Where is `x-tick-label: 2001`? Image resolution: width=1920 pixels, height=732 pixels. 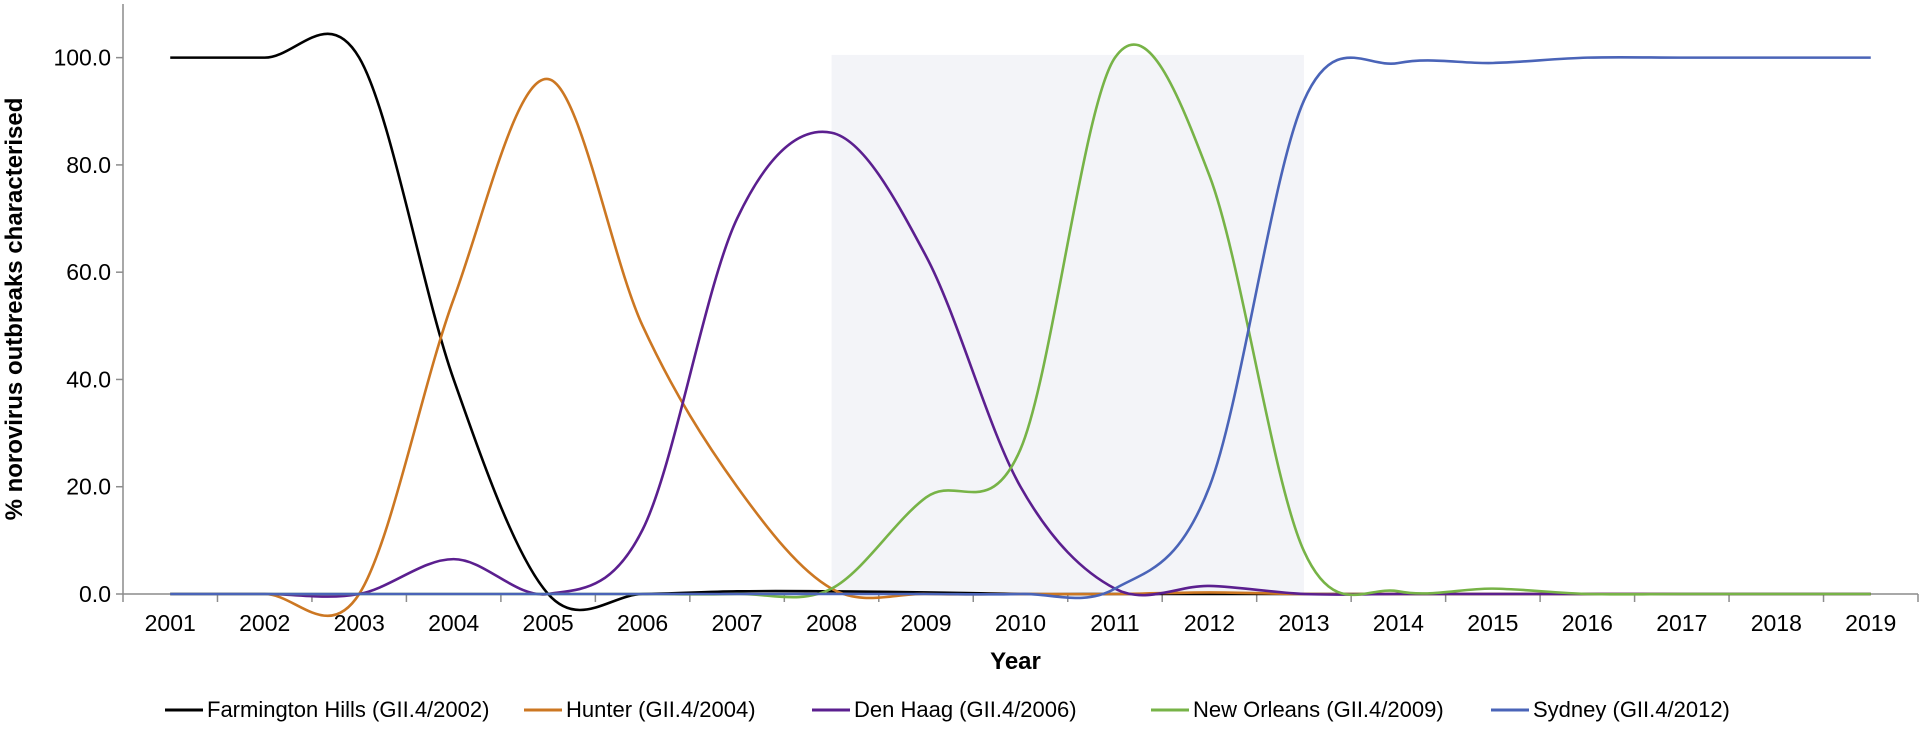 x-tick-label: 2001 is located at coordinates (170, 623).